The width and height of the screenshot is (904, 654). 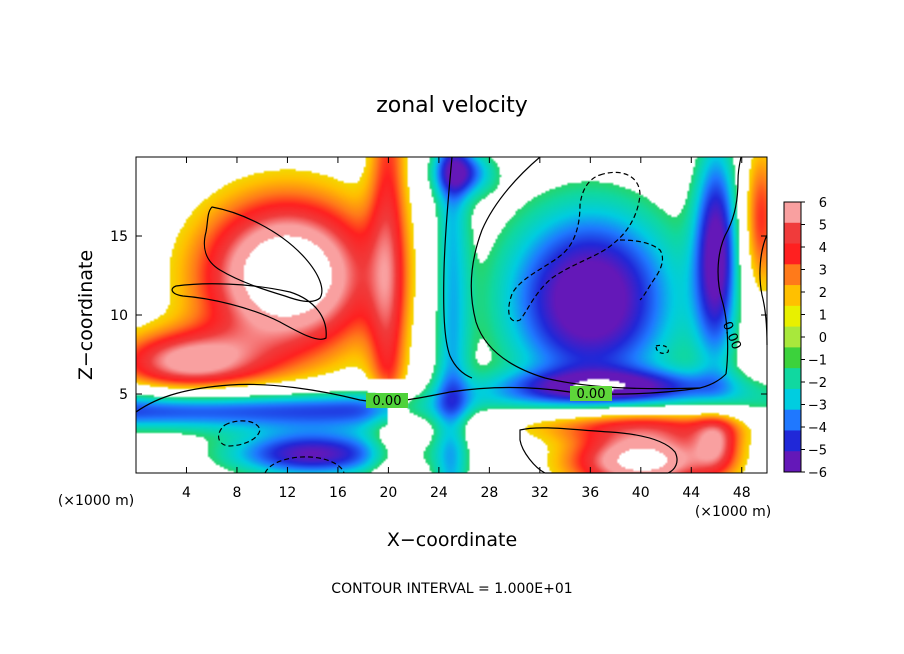 What do you see at coordinates (742, 493) in the screenshot?
I see `x-tick-label: 48` at bounding box center [742, 493].